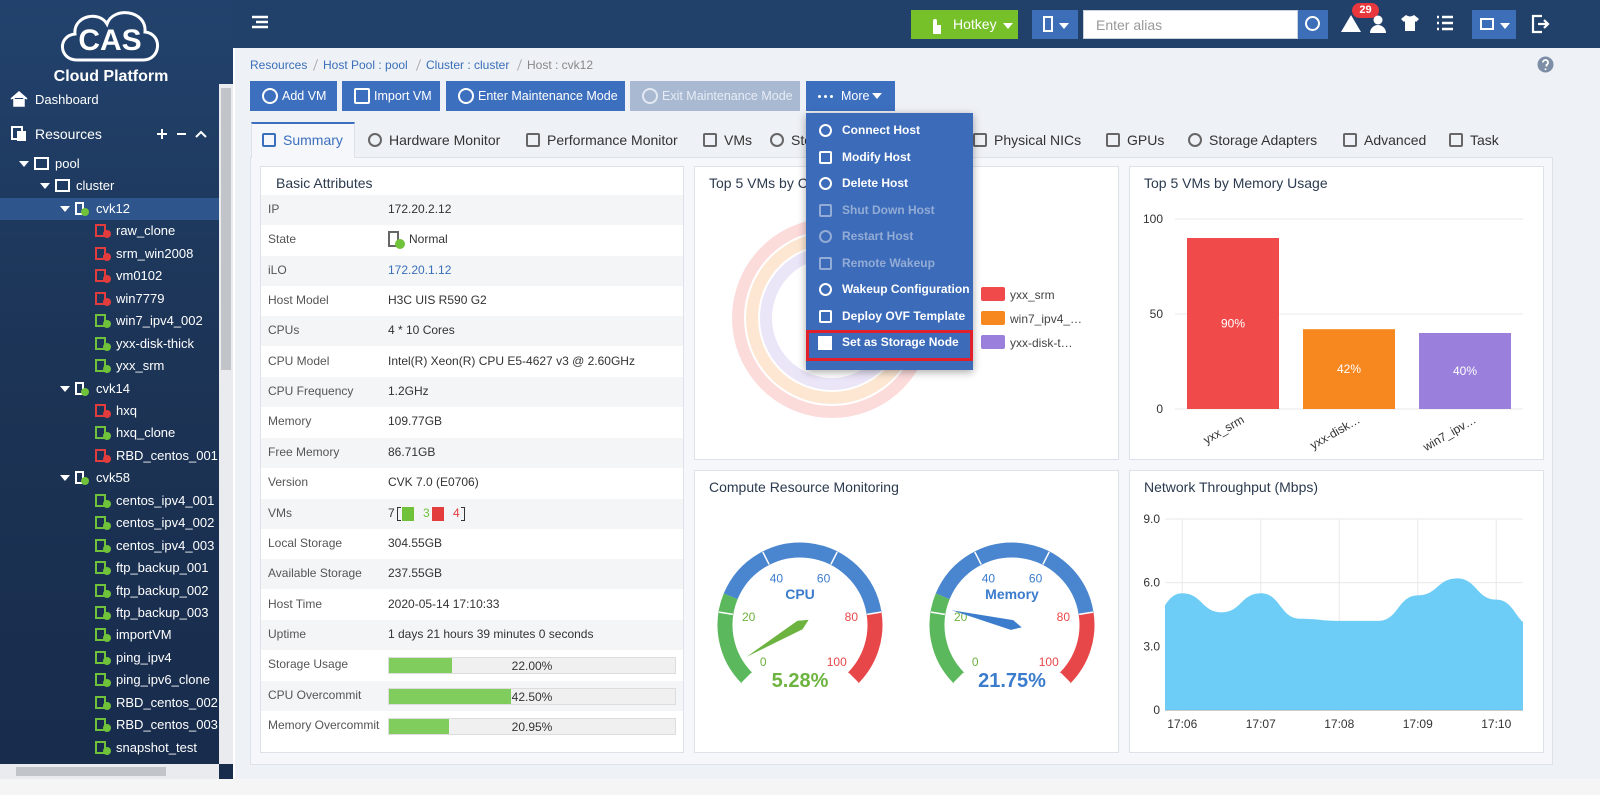  What do you see at coordinates (167, 702) in the screenshot?
I see `tree-label: RBD_centos_002` at bounding box center [167, 702].